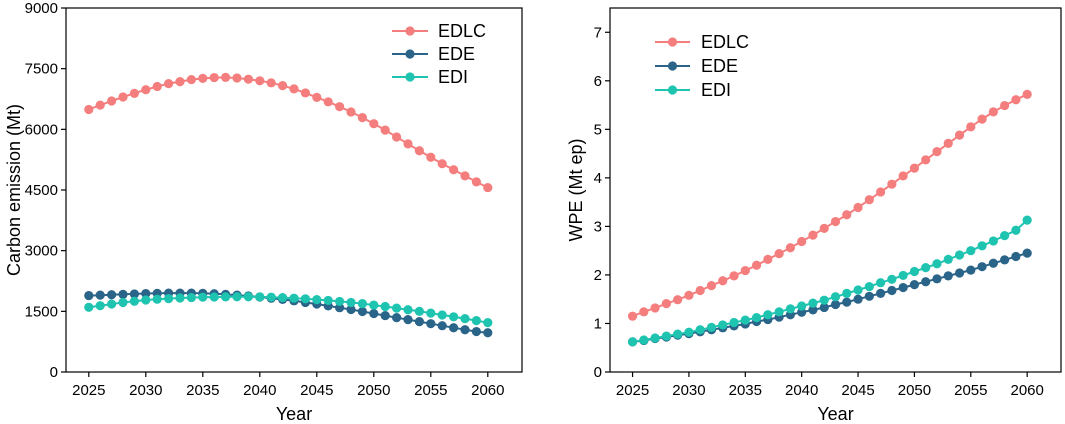 The image size is (1065, 424). I want to click on legend-item-edlc: EDLC, so click(702, 42).